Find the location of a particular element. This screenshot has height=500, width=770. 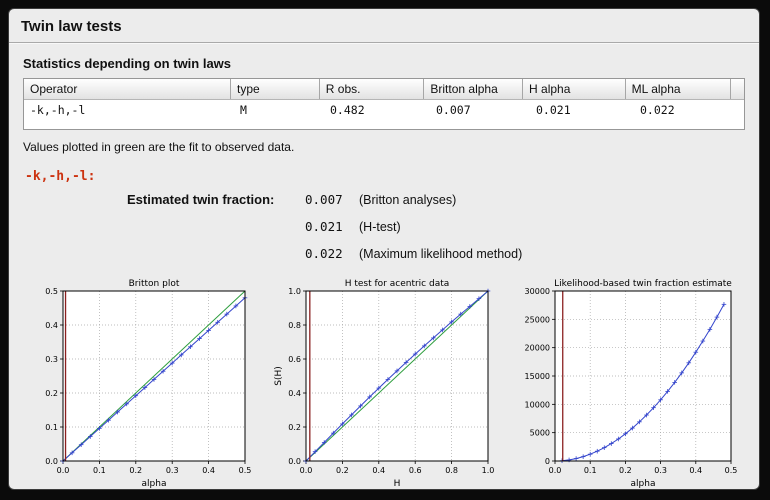

svg-text: H is located at coordinates (397, 484).